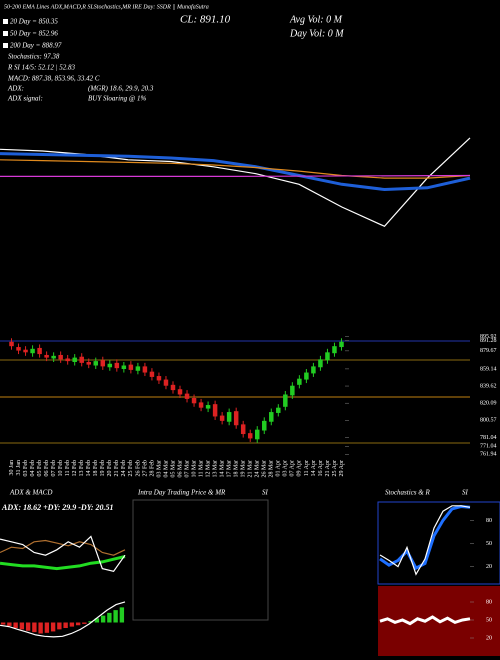  Describe the element at coordinates (342, 468) in the screenshot. I see `x-tick-label: 29 Apr` at that location.